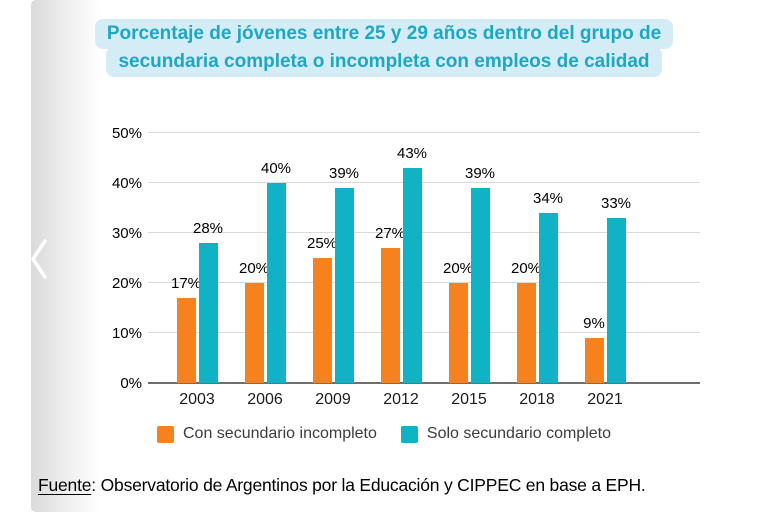 The width and height of the screenshot is (768, 512). What do you see at coordinates (480, 274) in the screenshot?
I see `bar-solo-secundario-completo-2015: 39%` at bounding box center [480, 274].